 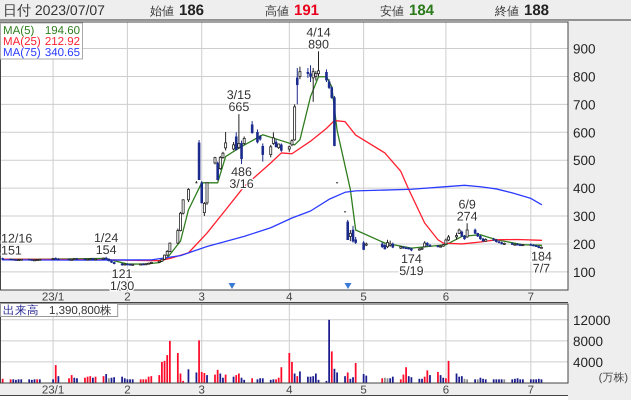 I want to click on annotation: 174 5/19, so click(x=411, y=265).